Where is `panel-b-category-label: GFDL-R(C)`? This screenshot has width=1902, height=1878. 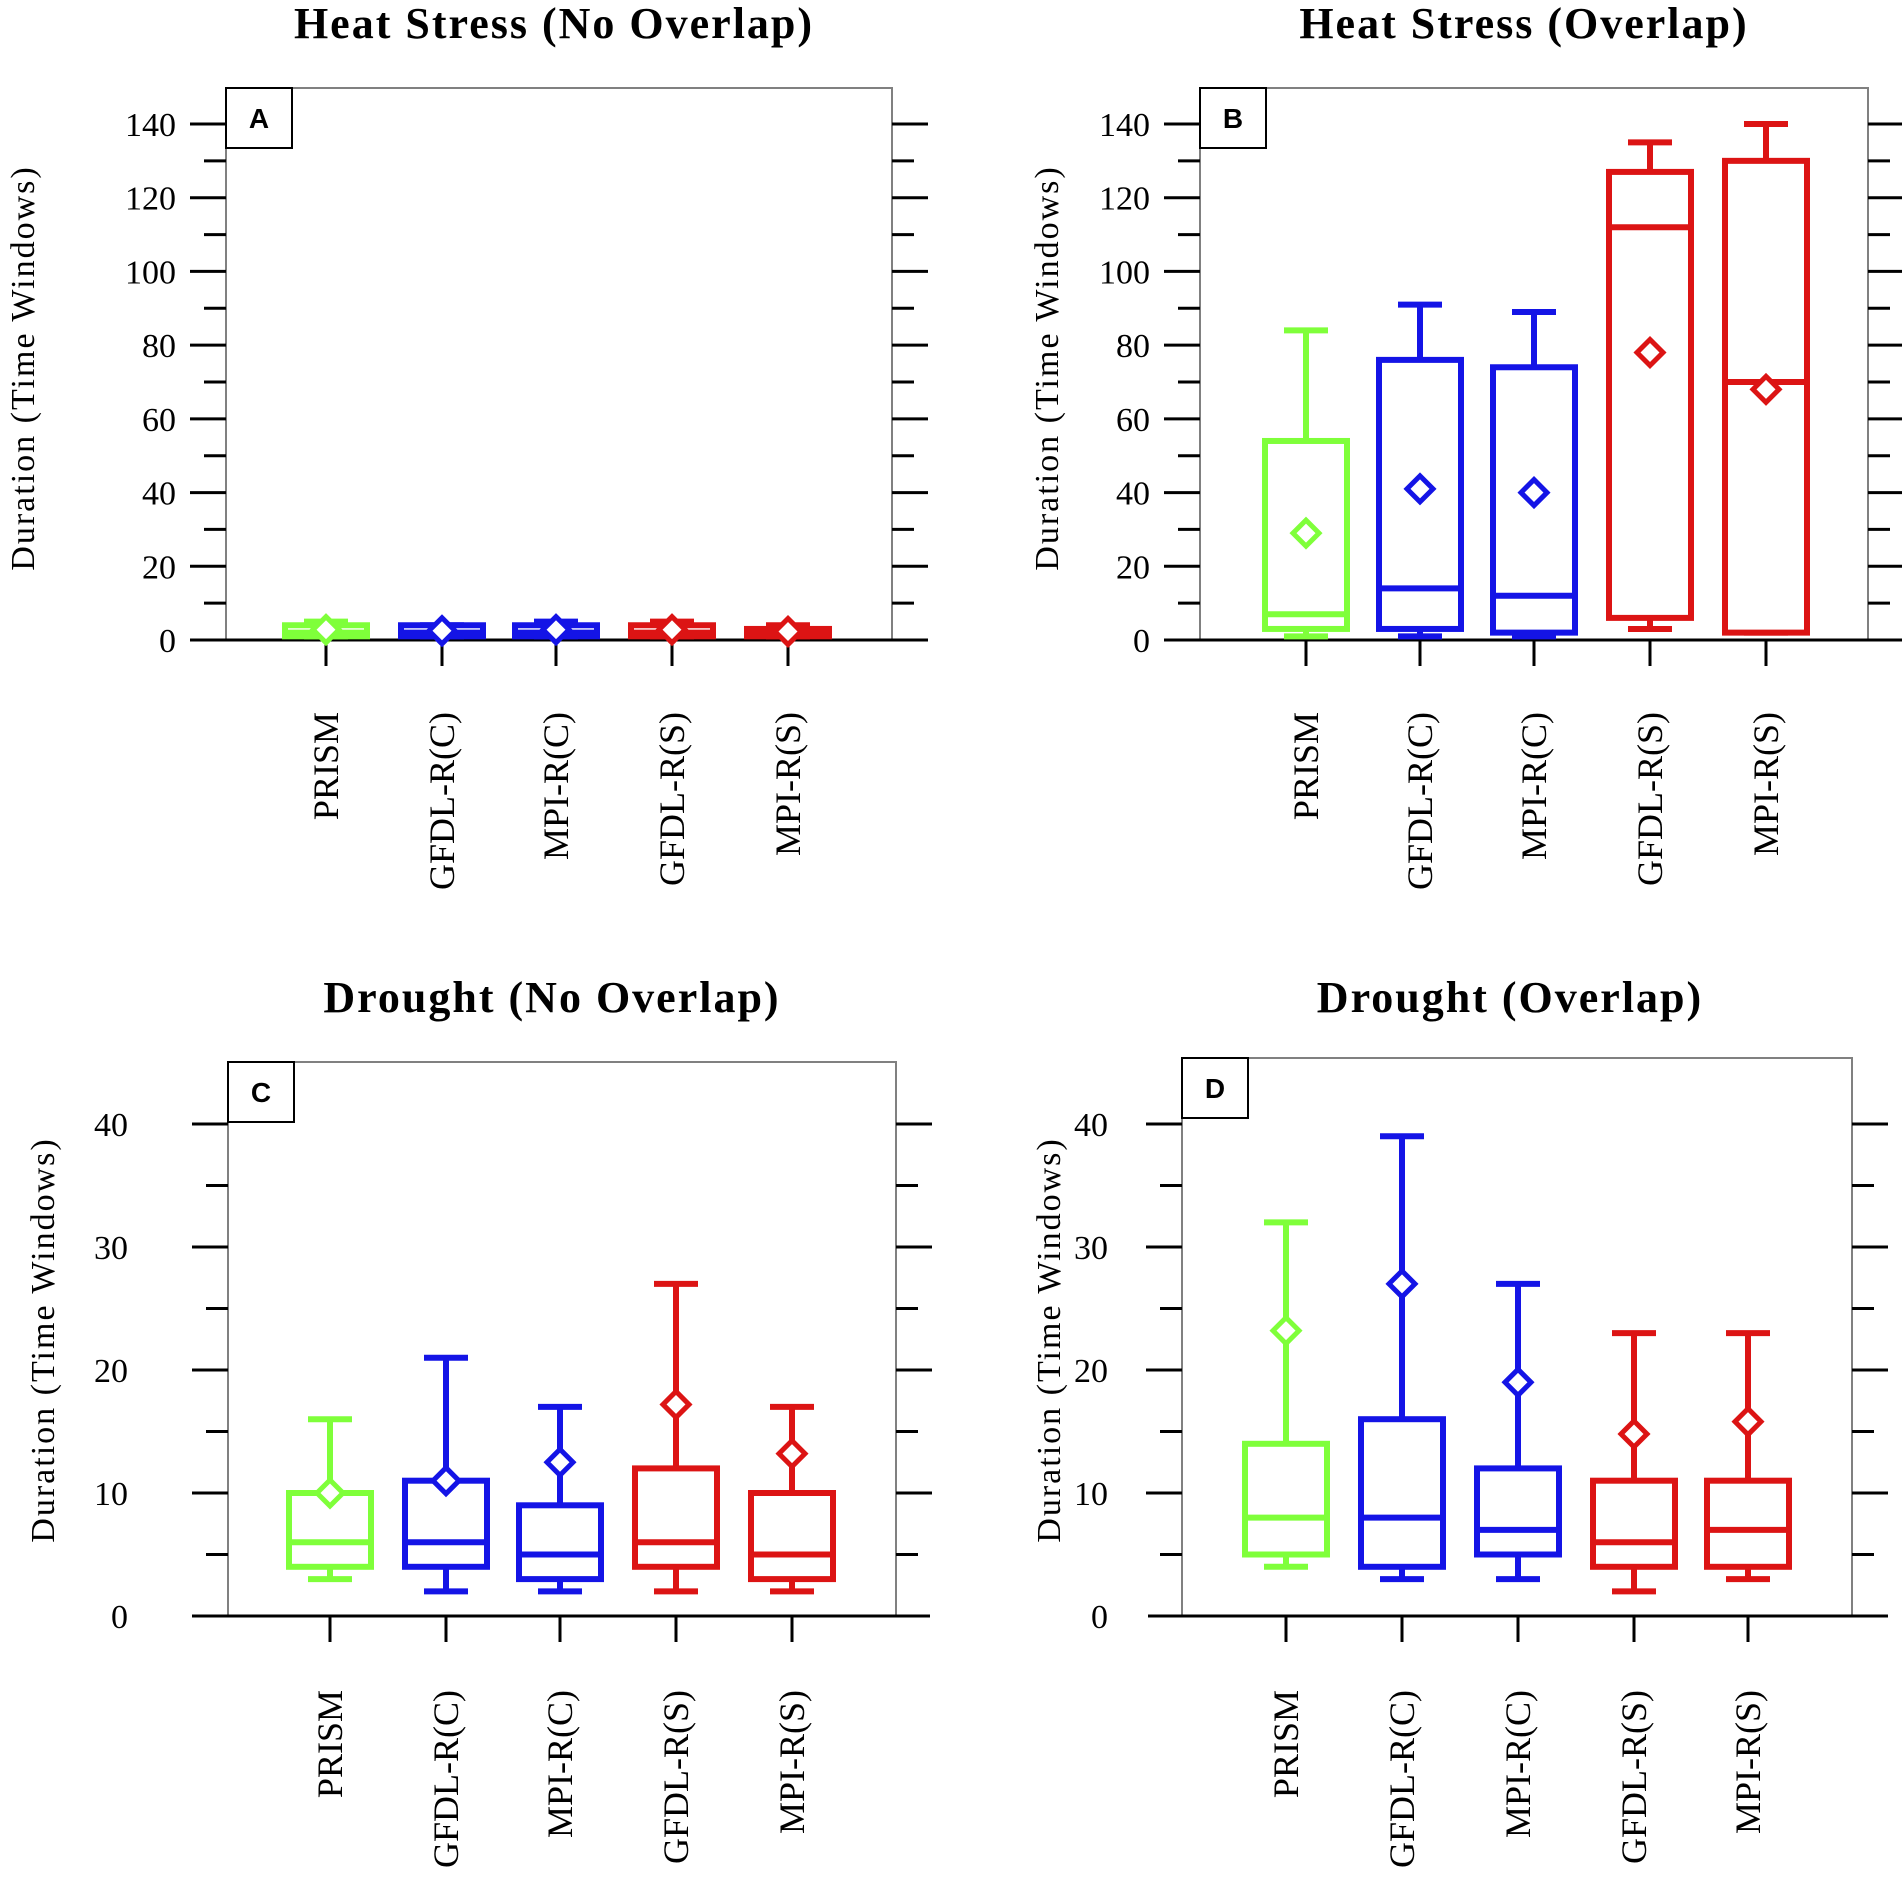
panel-b-category-label: GFDL-R(C) is located at coordinates (1420, 801).